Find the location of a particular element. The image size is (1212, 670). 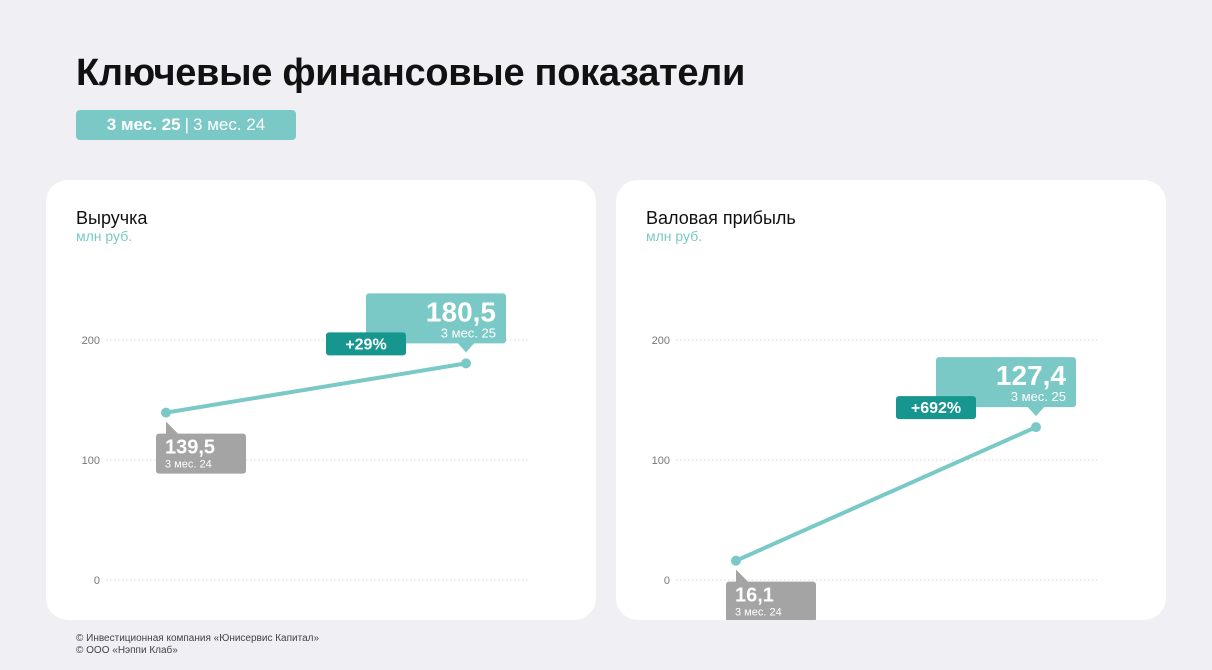

period-previous-label: 3 мес. 24 is located at coordinates (229, 124).